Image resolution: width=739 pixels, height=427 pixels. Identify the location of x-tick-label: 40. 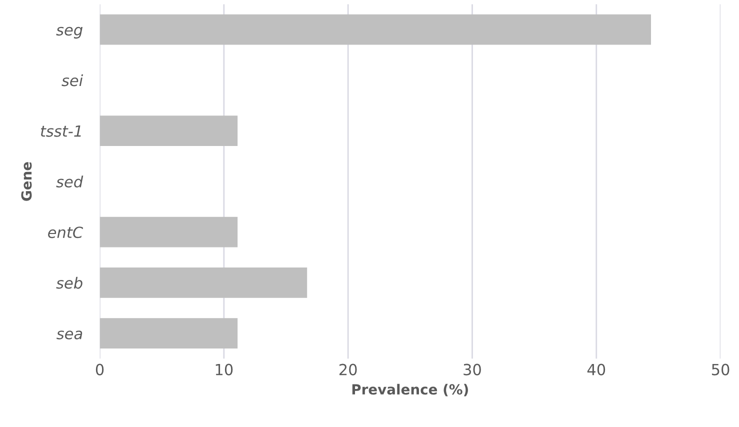
(596, 370).